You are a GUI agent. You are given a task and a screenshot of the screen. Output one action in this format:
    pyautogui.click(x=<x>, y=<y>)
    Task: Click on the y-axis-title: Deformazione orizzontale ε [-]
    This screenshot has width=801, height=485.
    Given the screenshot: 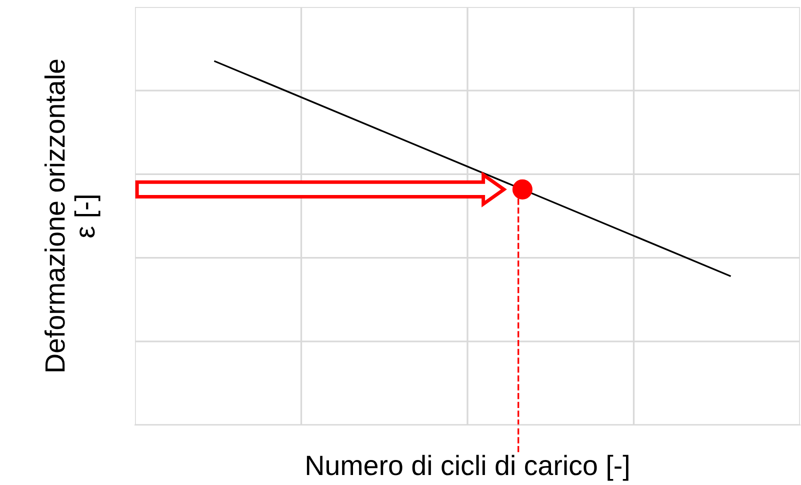 What is the action you would take?
    pyautogui.click(x=72, y=216)
    